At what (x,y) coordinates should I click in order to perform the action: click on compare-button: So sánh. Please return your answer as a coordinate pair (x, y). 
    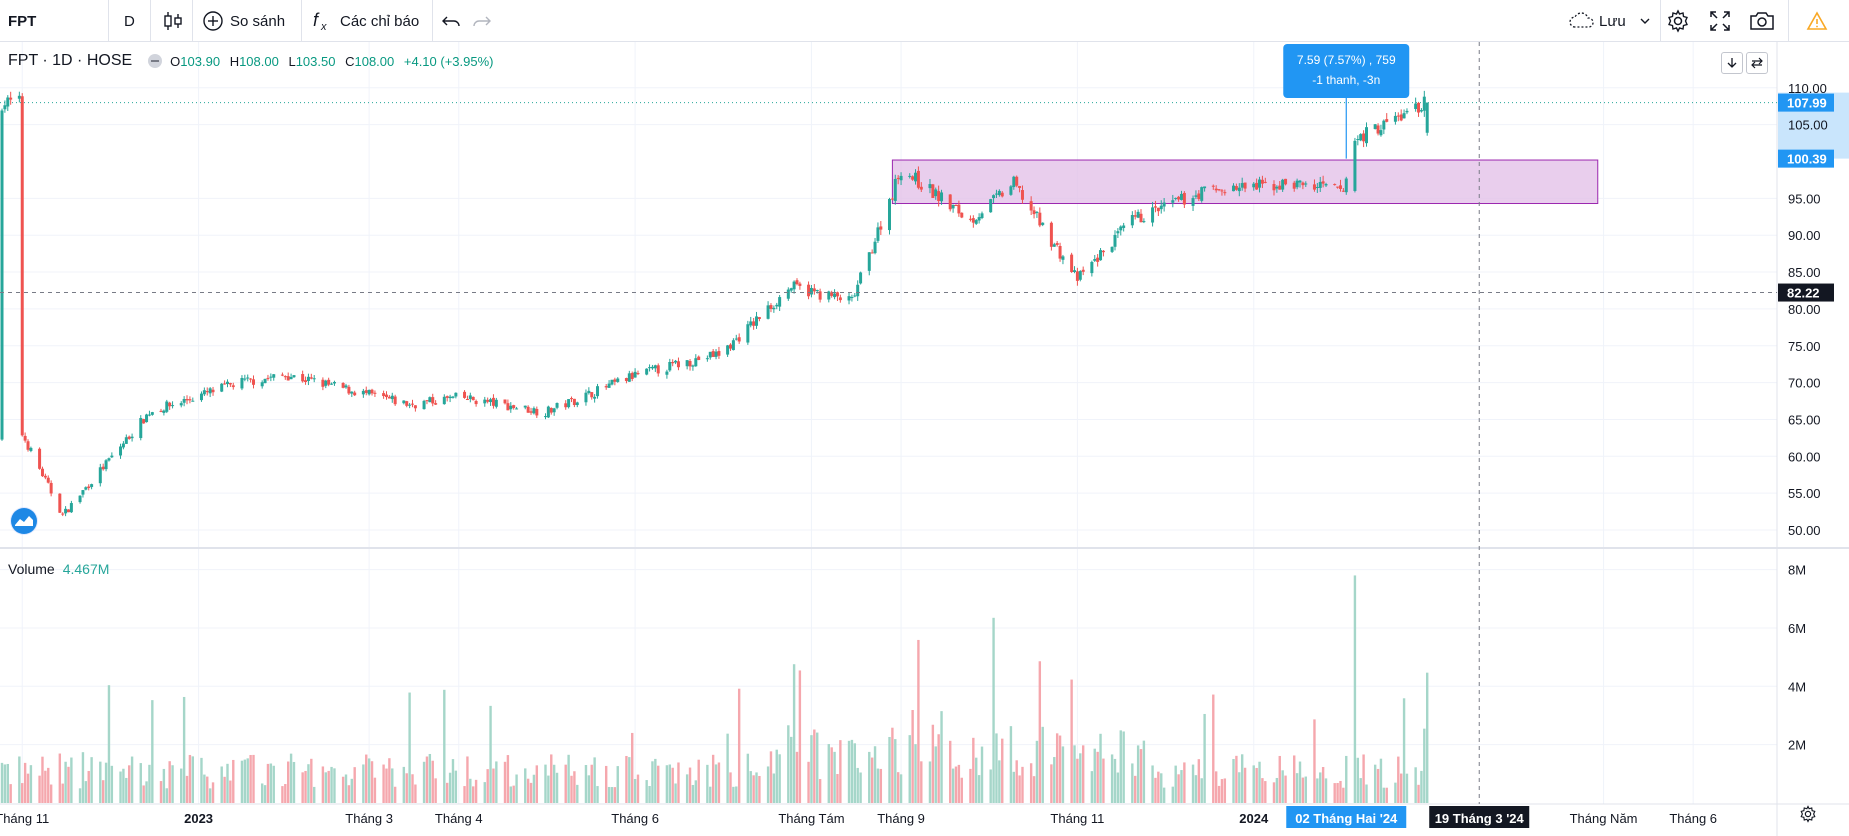
    Looking at the image, I should click on (243, 21).